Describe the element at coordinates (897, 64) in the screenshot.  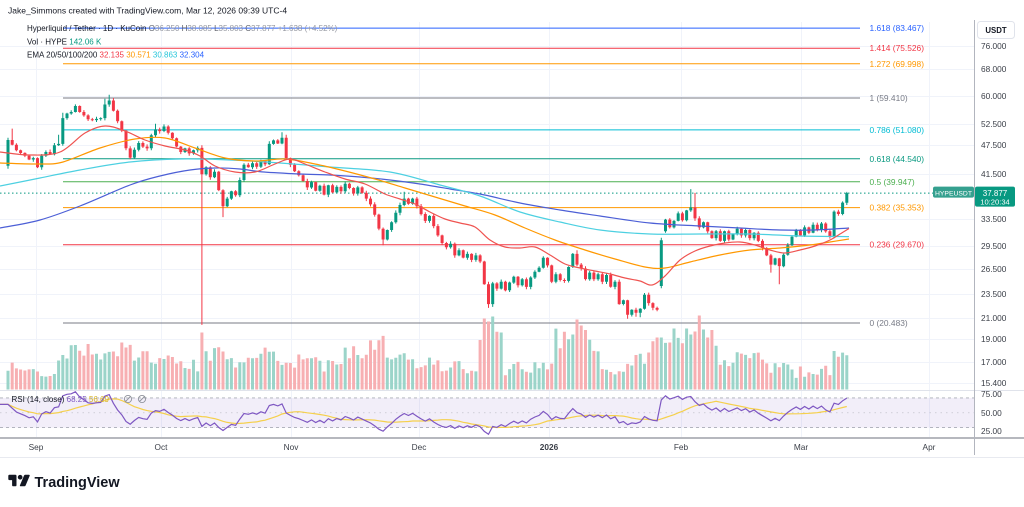
I see `svg-text: 1.272 (69.998)` at that location.